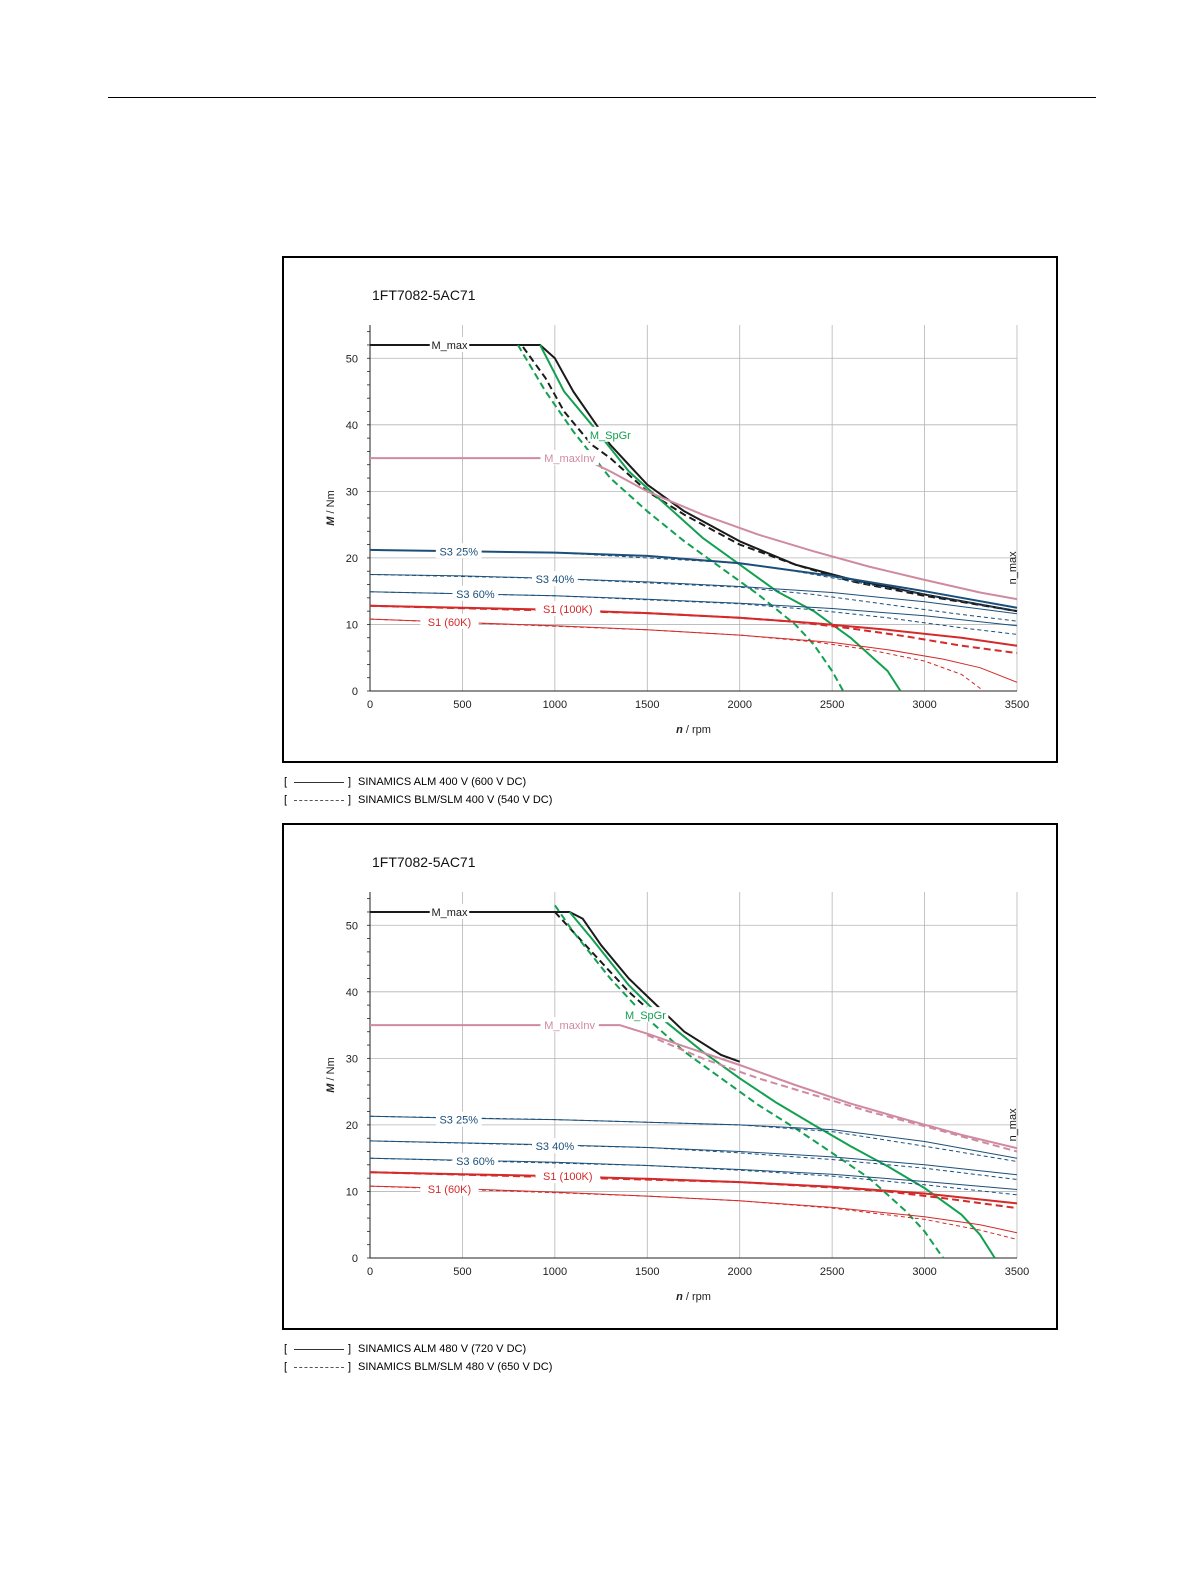  Describe the element at coordinates (455, 800) in the screenshot. I see `legend-dashed-label: SINAMICS BLM/SLM 400 V (540 V DC)` at that location.